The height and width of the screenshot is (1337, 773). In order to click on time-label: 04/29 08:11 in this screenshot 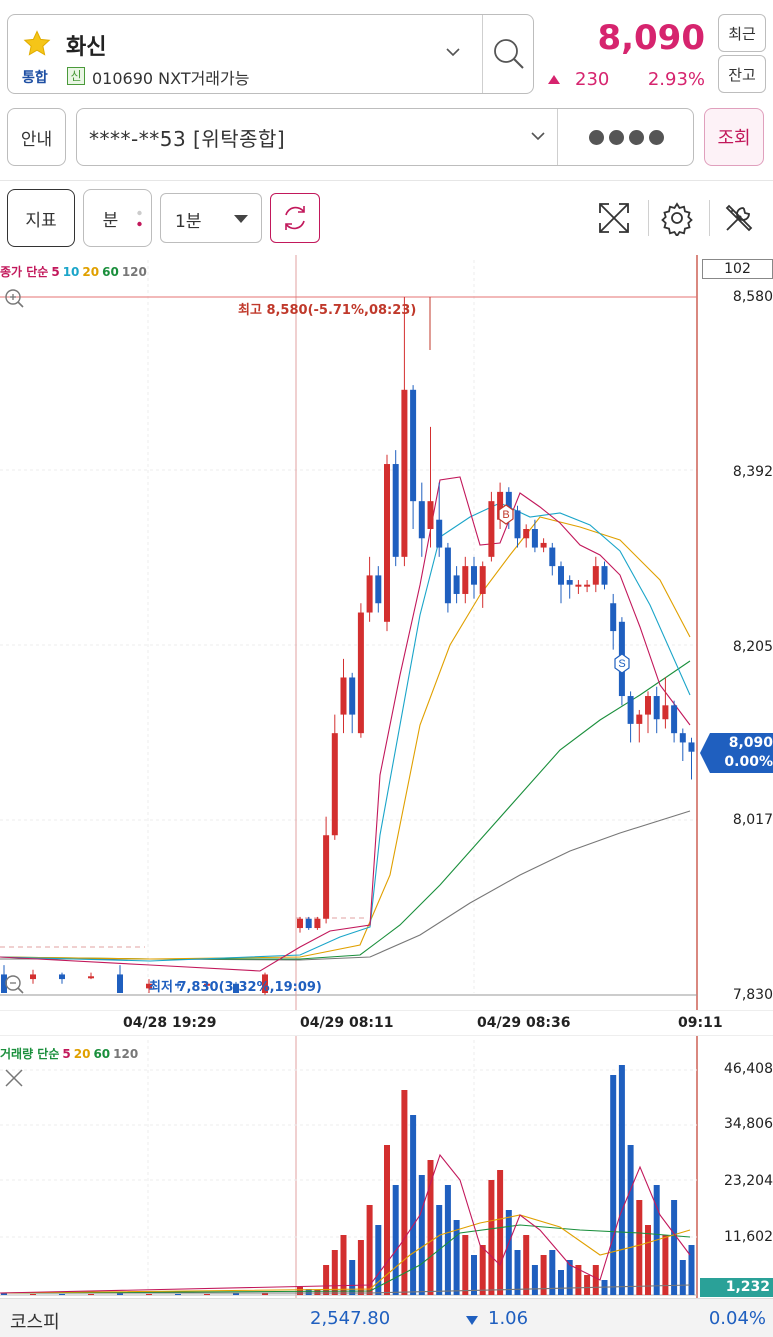, I will do `click(347, 1023)`.